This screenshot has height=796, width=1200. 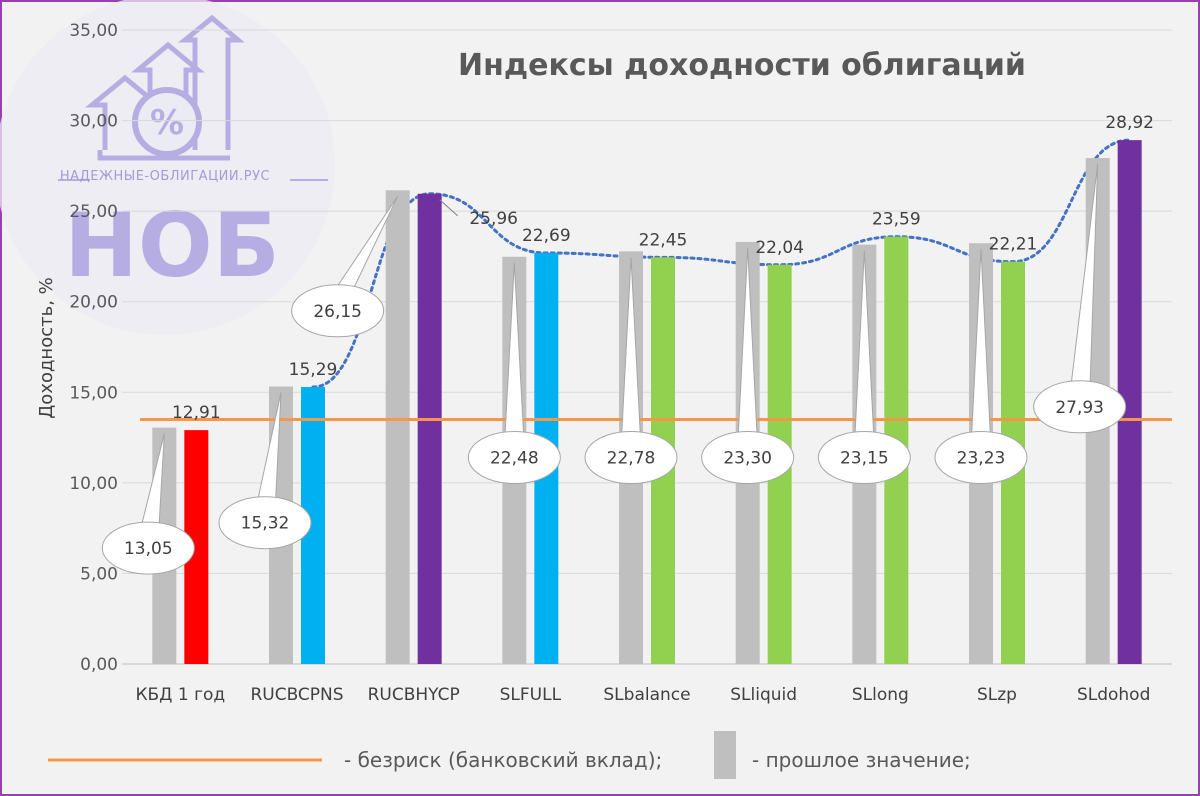 What do you see at coordinates (880, 695) in the screenshot?
I see `x-category-label: SLlong` at bounding box center [880, 695].